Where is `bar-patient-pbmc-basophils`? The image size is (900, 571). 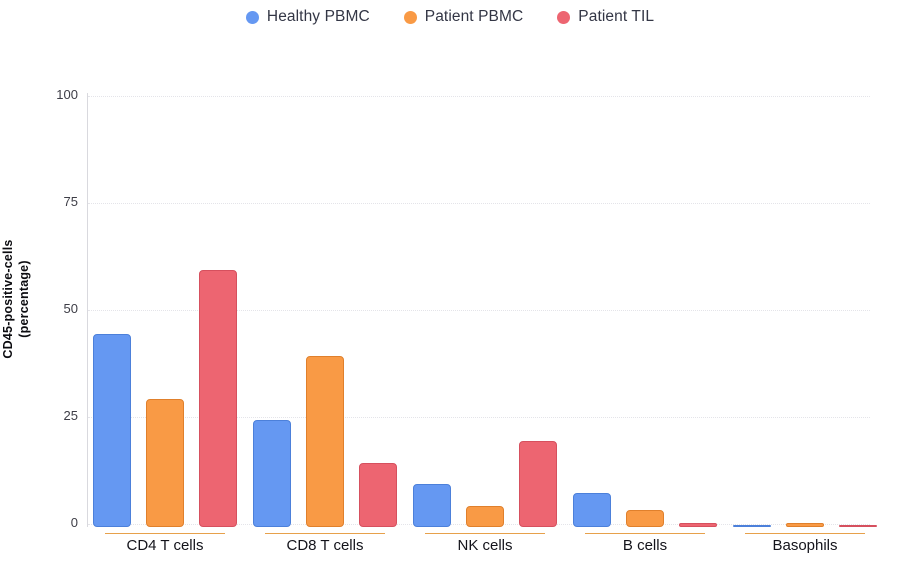
bar-patient-pbmc-basophils is located at coordinates (805, 524).